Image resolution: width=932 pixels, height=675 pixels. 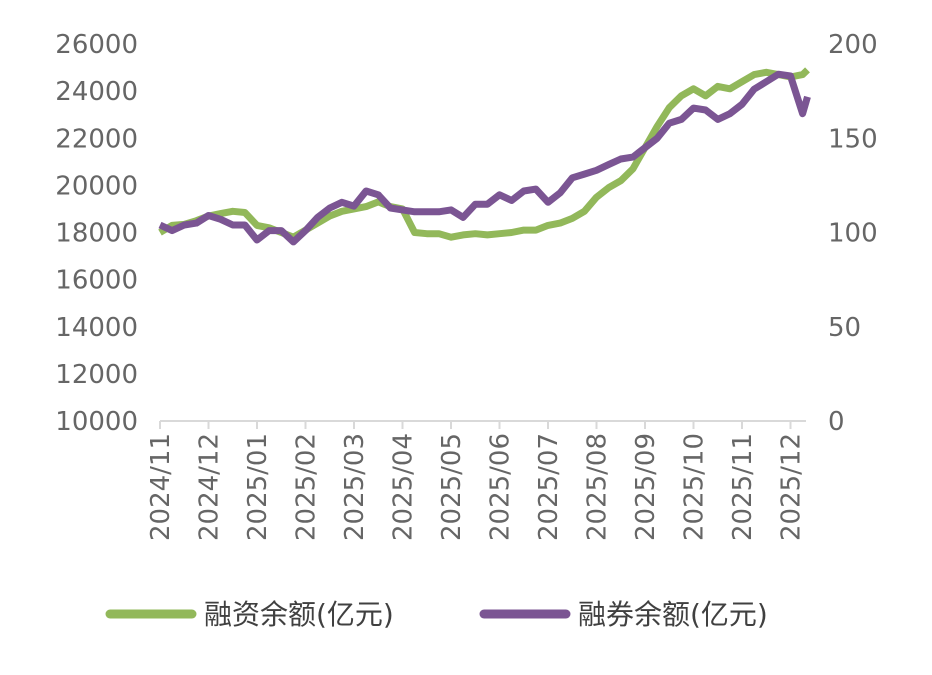 What do you see at coordinates (436, 614) in the screenshot?
I see `legend: 融资余额(亿元) 融券余额(亿元)` at bounding box center [436, 614].